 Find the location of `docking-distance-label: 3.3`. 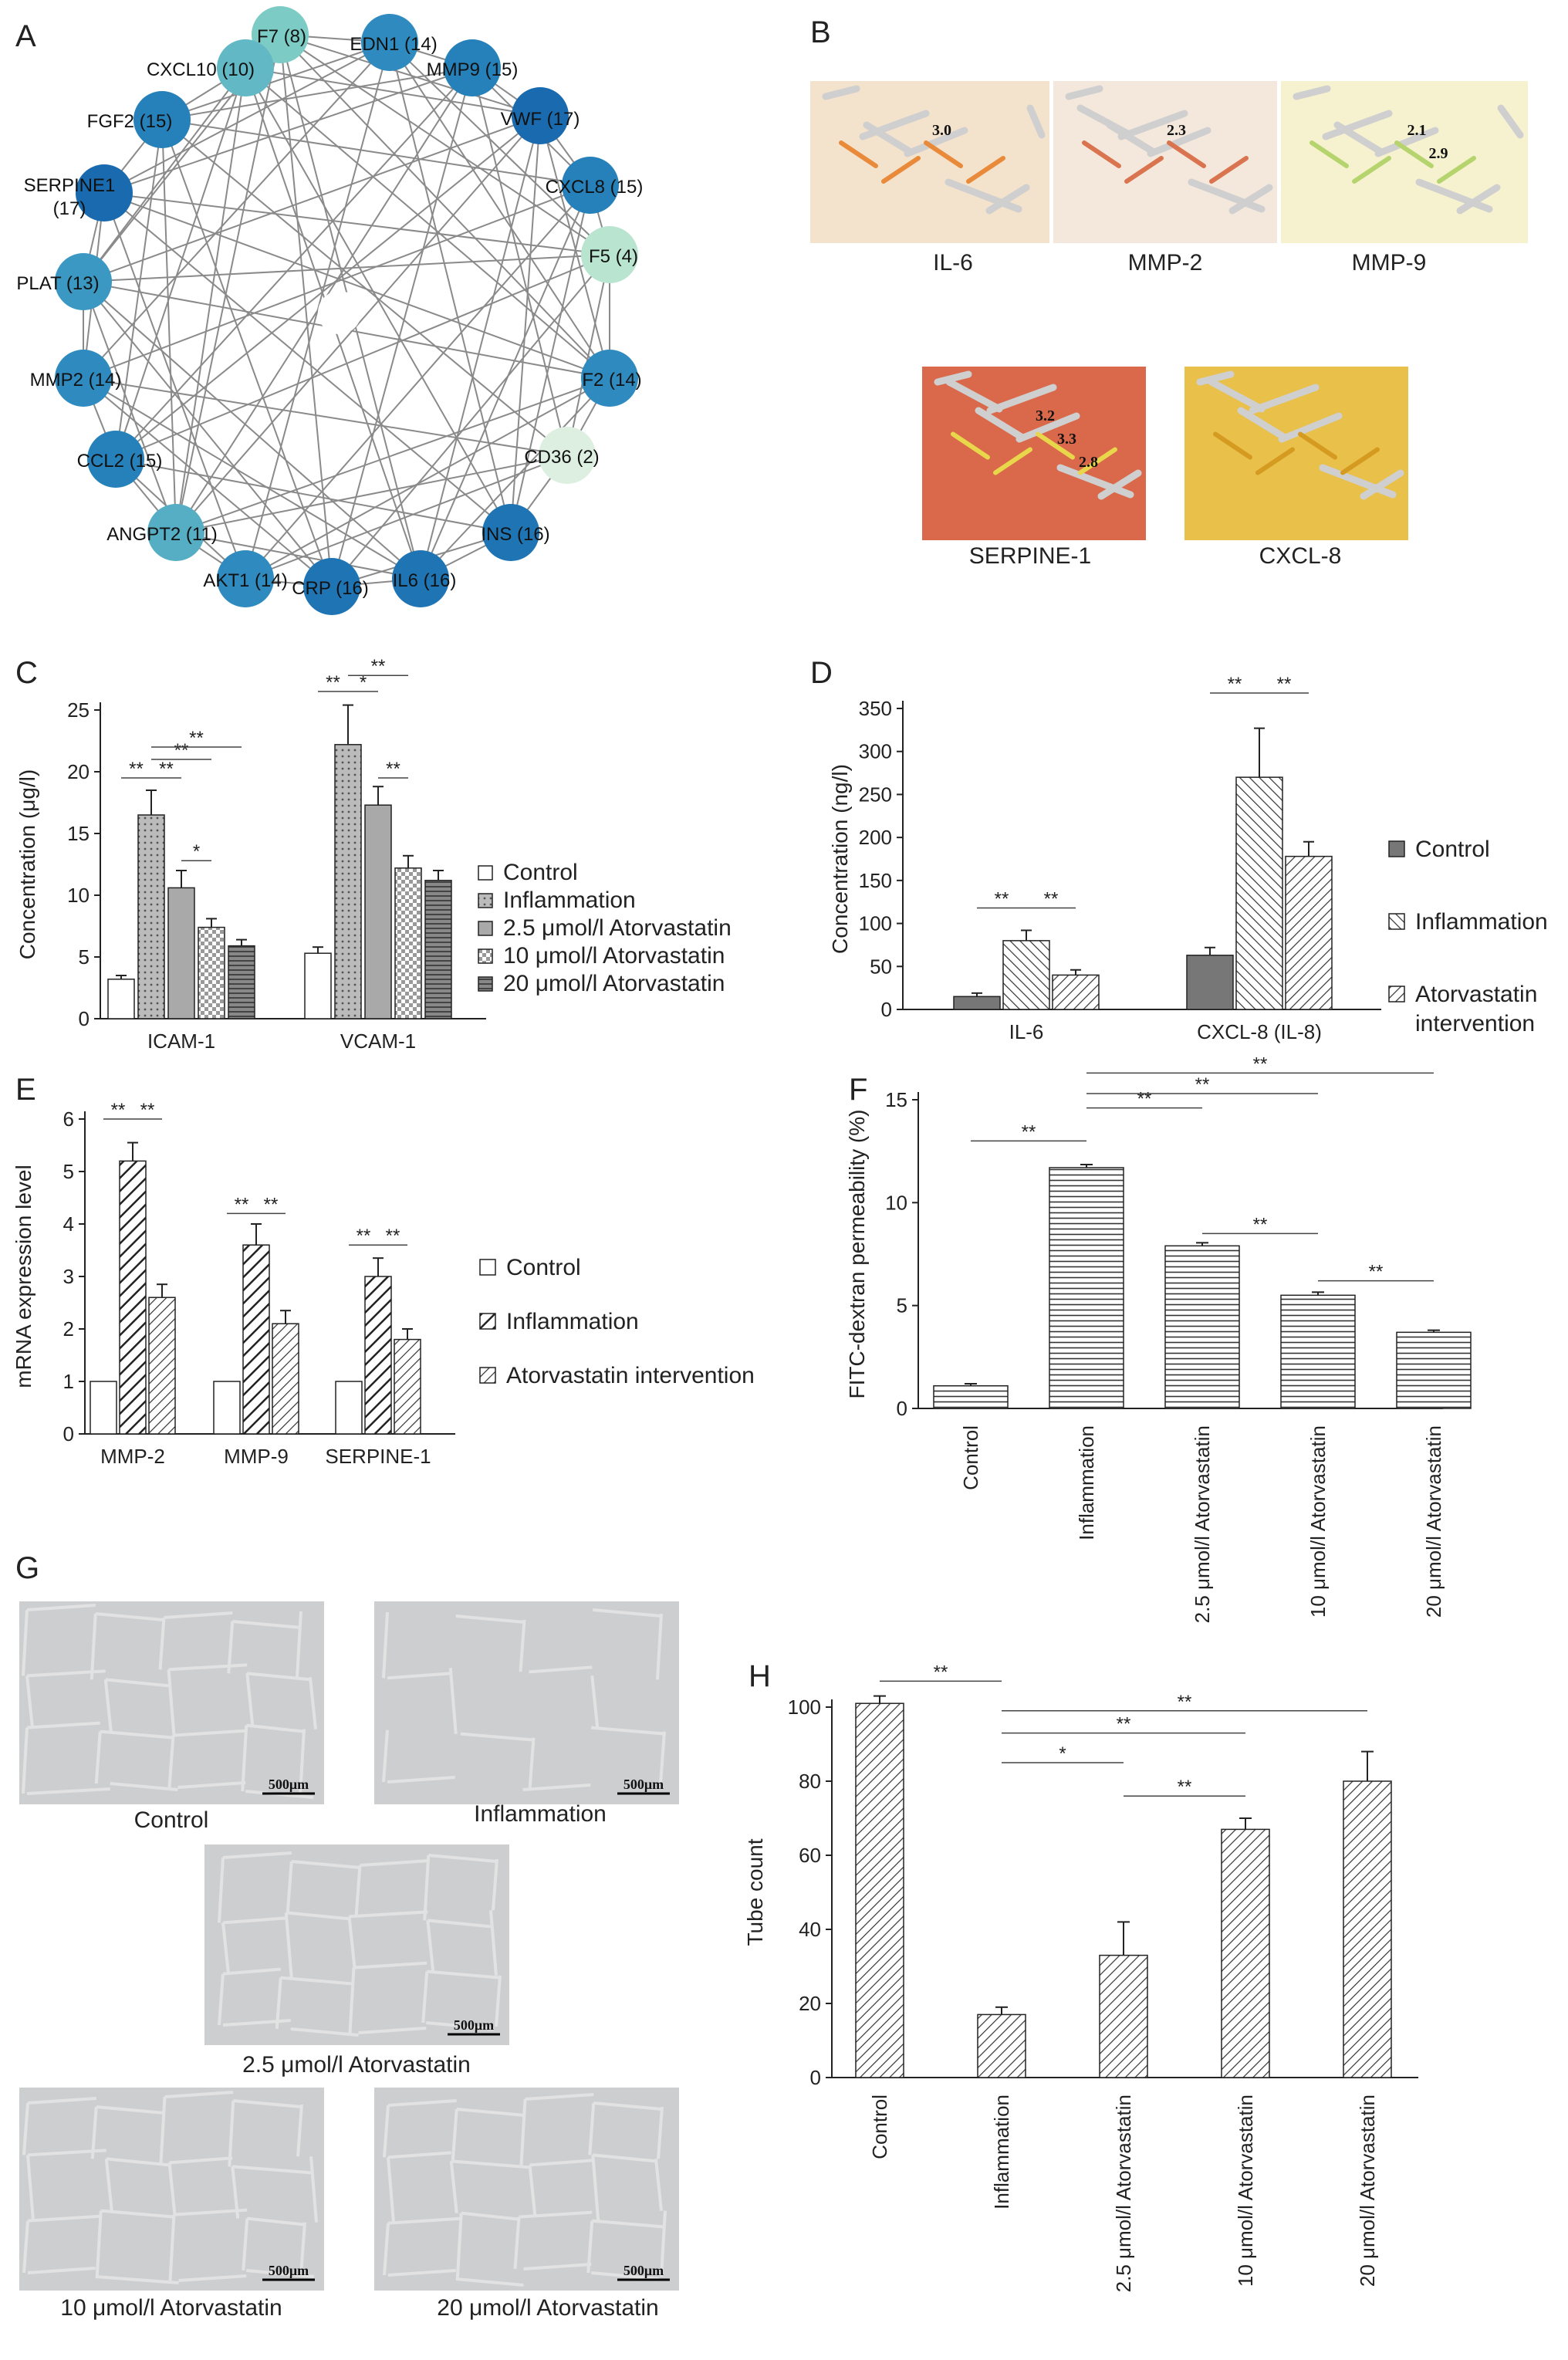

docking-distance-label: 3.3 is located at coordinates (1066, 439).